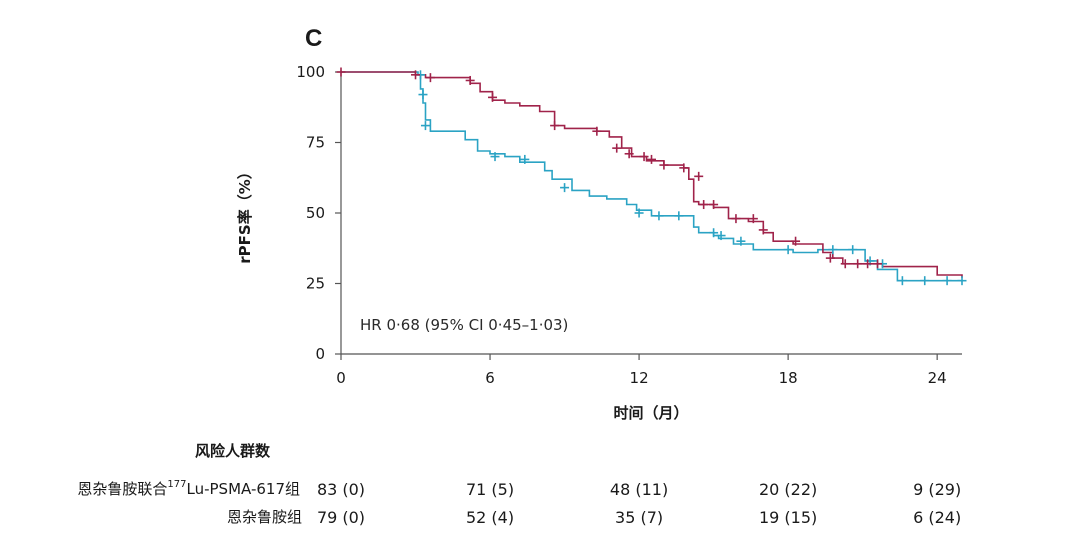  Describe the element at coordinates (937, 517) in the screenshot. I see `risk-count-mono: 6 (24)` at that location.